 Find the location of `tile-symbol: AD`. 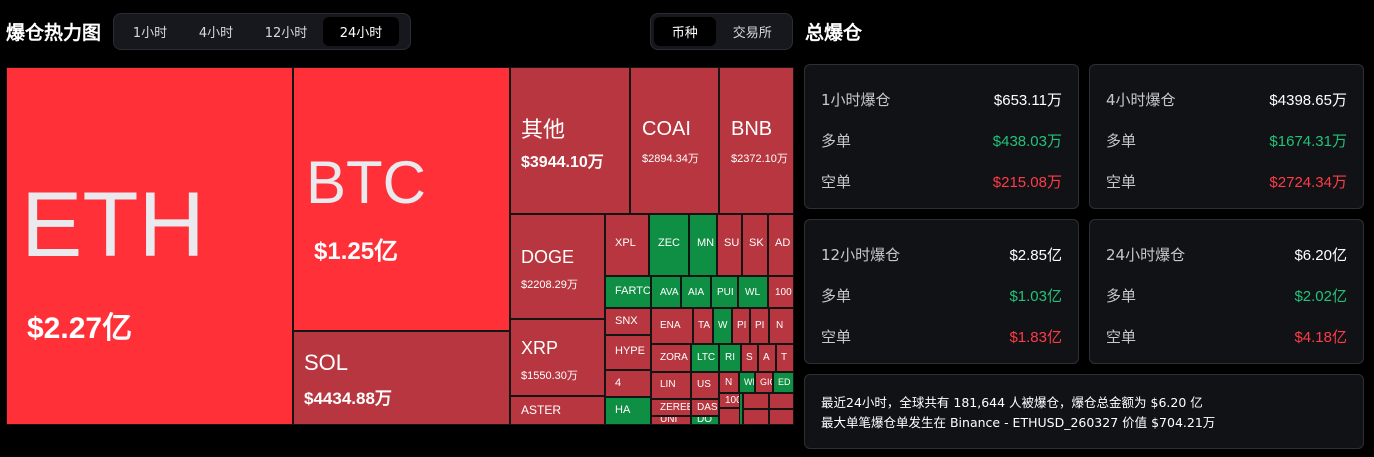

tile-symbol: AD is located at coordinates (783, 243).